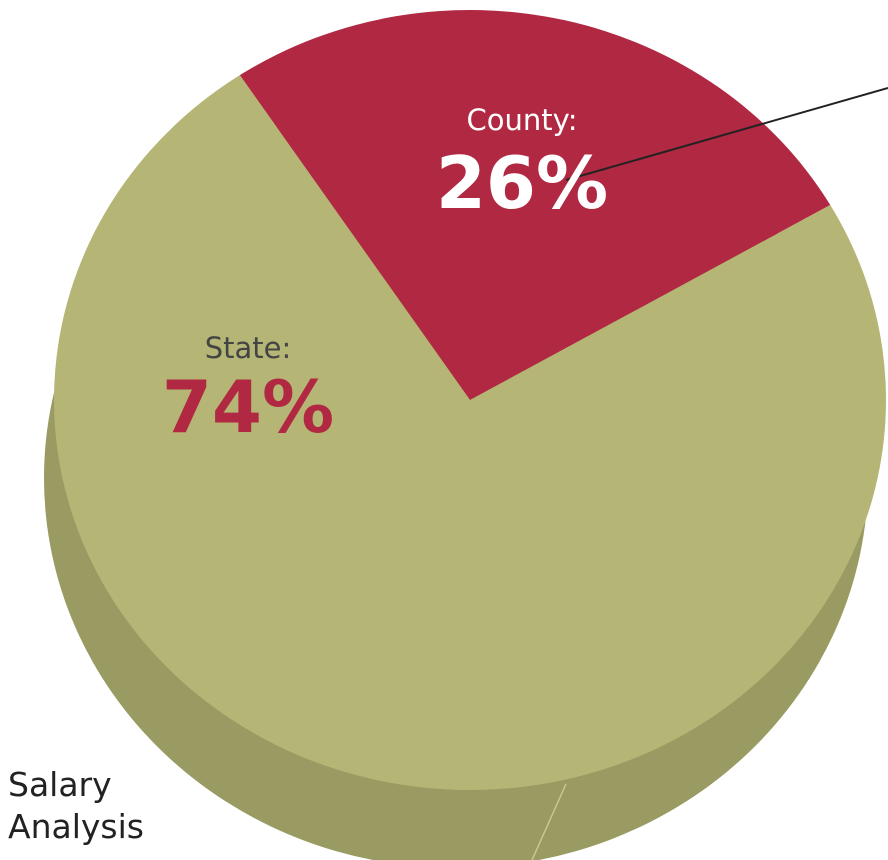 The height and width of the screenshot is (860, 888). What do you see at coordinates (248, 348) in the screenshot?
I see `slice-name-label: State:` at bounding box center [248, 348].